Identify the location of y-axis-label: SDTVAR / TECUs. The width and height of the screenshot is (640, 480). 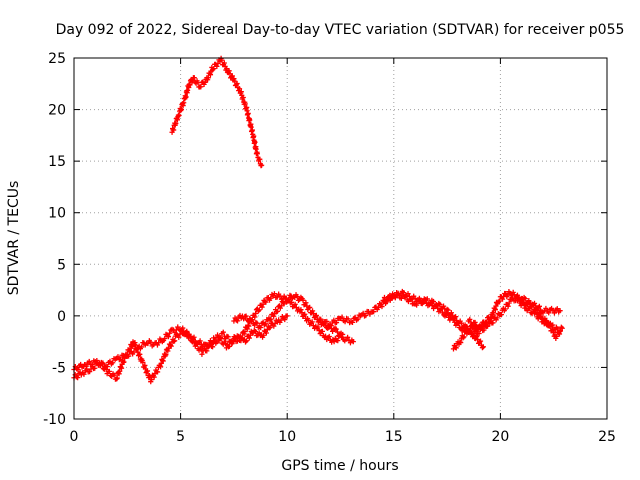
(14, 238).